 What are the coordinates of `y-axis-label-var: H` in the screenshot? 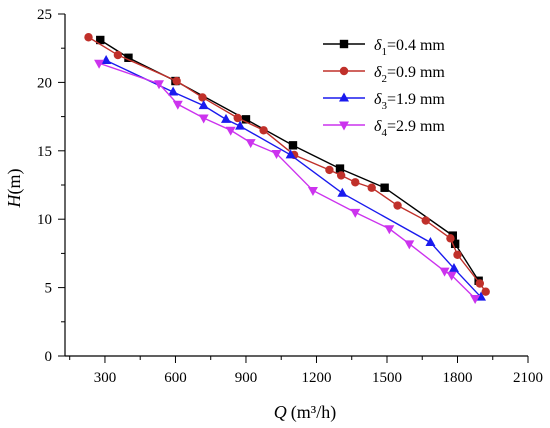 It's located at (14, 201).